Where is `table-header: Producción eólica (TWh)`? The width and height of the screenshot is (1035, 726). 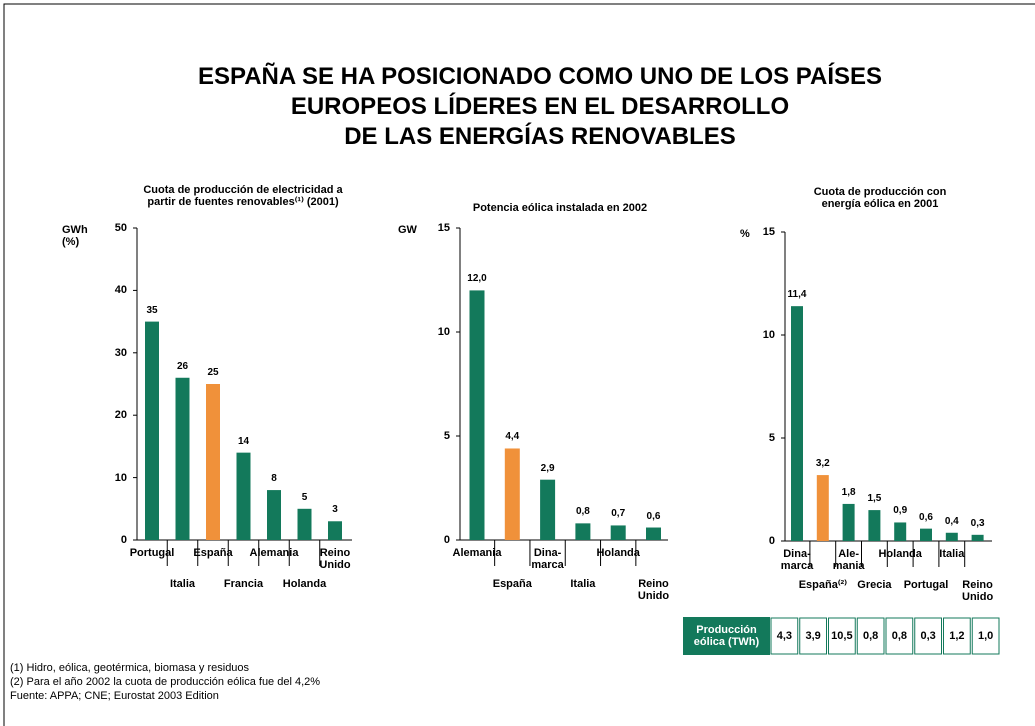 table-header: Producción eólica (TWh) is located at coordinates (726, 636).